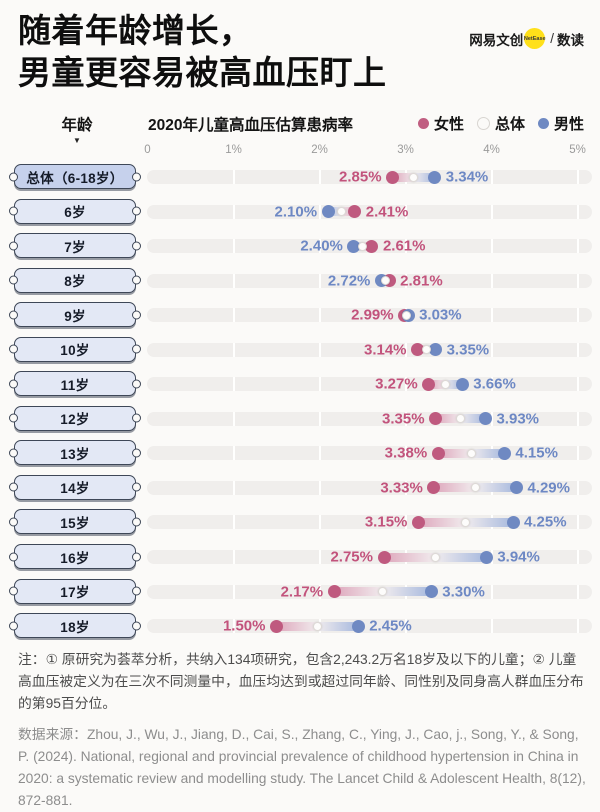  Describe the element at coordinates (300, 212) in the screenshot. I see `chart-row: 6岁 2.10% 2.41%` at that location.